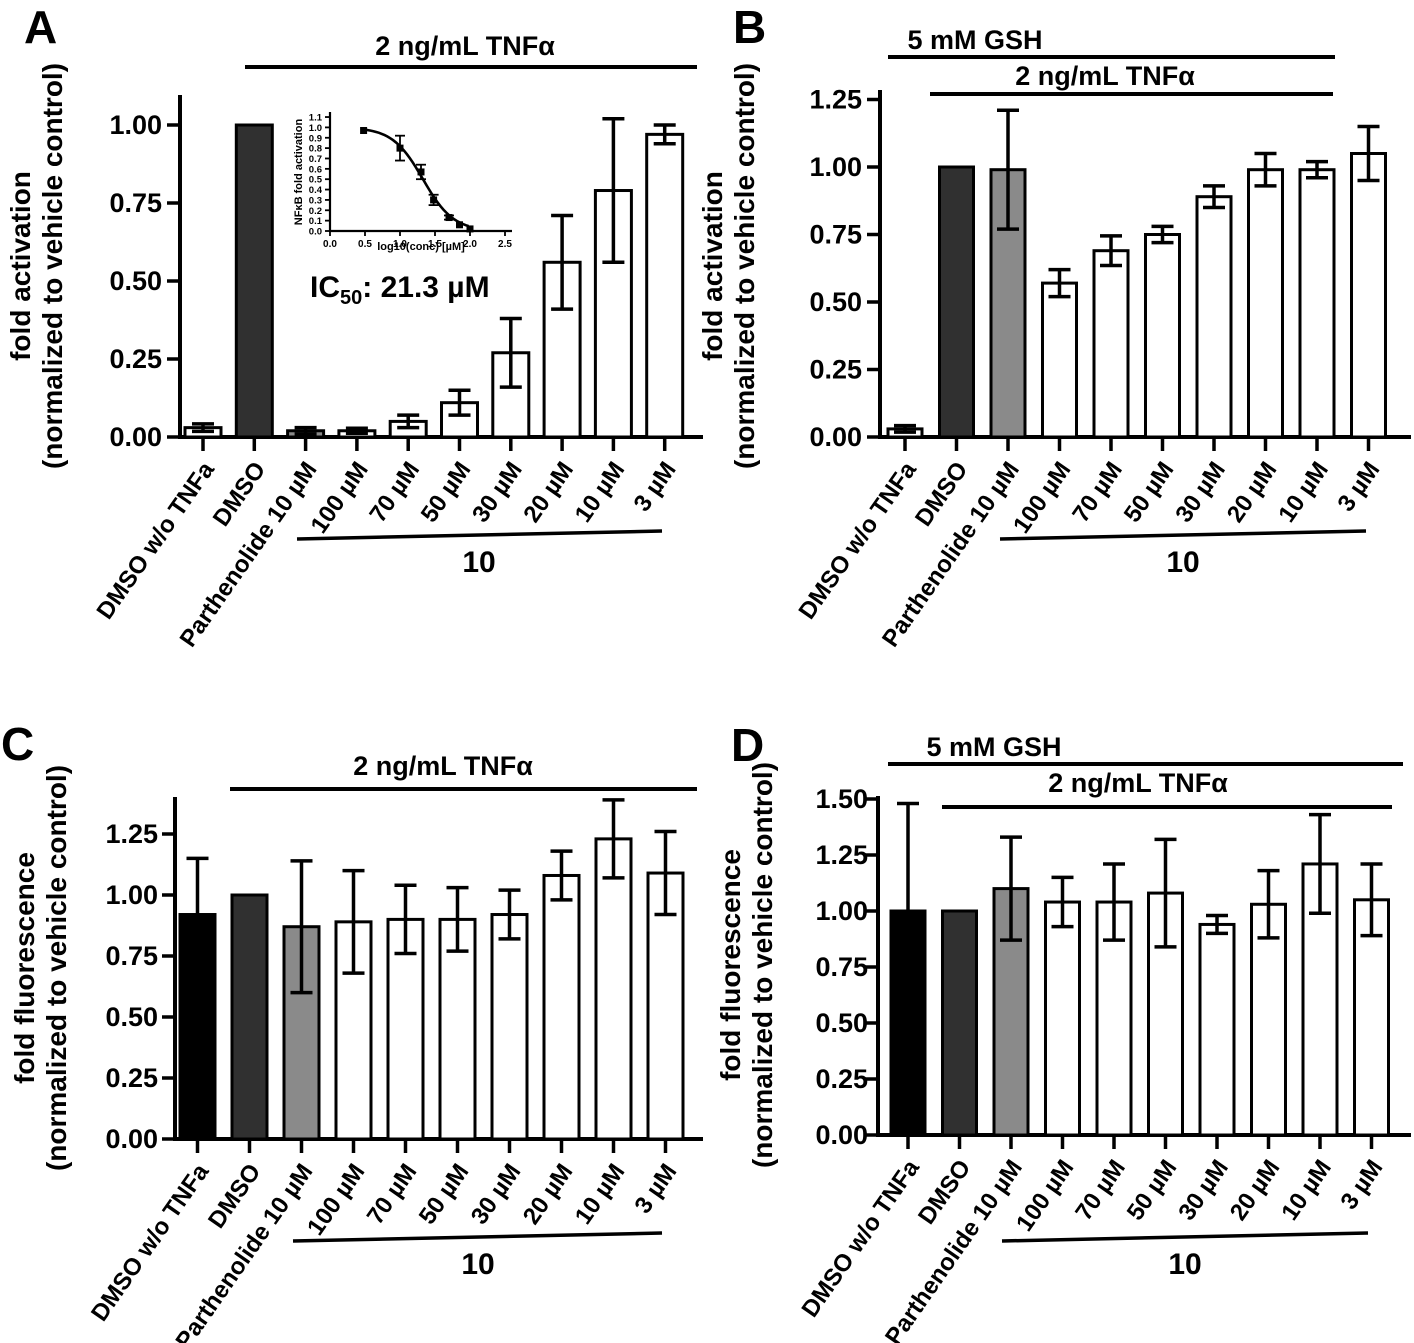 This screenshot has height=1343, width=1414. Describe the element at coordinates (505, 244) in the screenshot. I see `inset-x-tick-label: 2.5` at that location.